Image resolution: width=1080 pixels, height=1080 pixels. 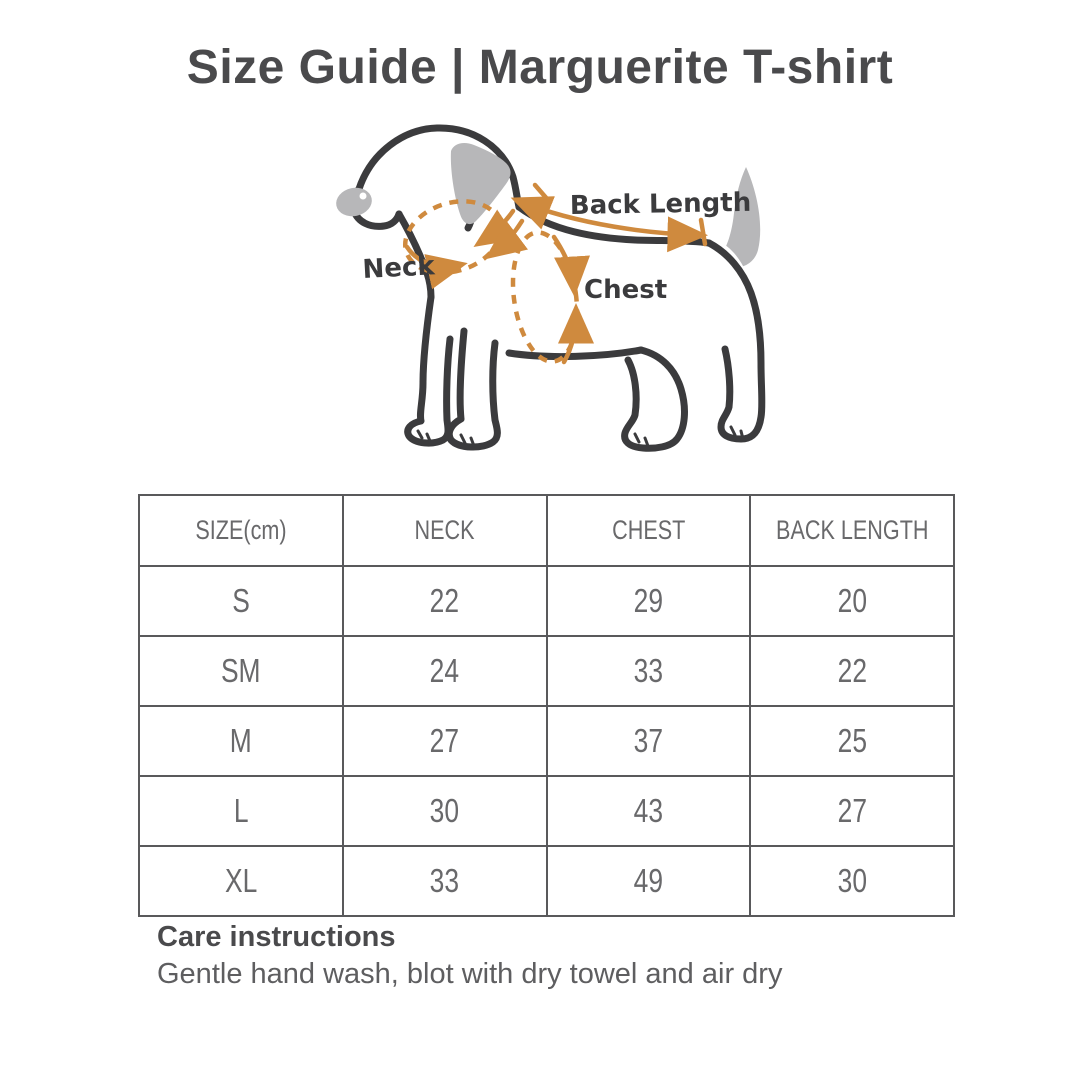 I want to click on cell-neck: 33, so click(x=444, y=881).